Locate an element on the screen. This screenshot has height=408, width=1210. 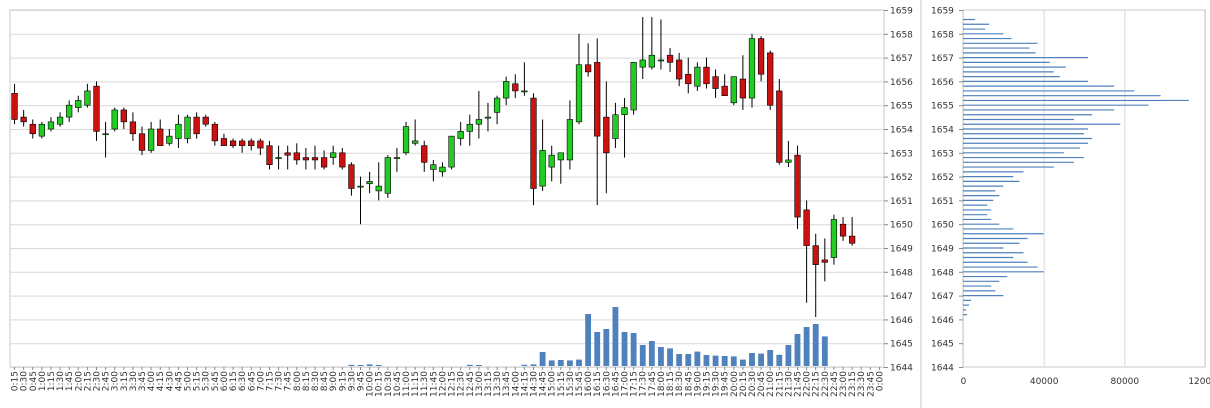
x-tick-label: 19:30 is located at coordinates (717, 384).